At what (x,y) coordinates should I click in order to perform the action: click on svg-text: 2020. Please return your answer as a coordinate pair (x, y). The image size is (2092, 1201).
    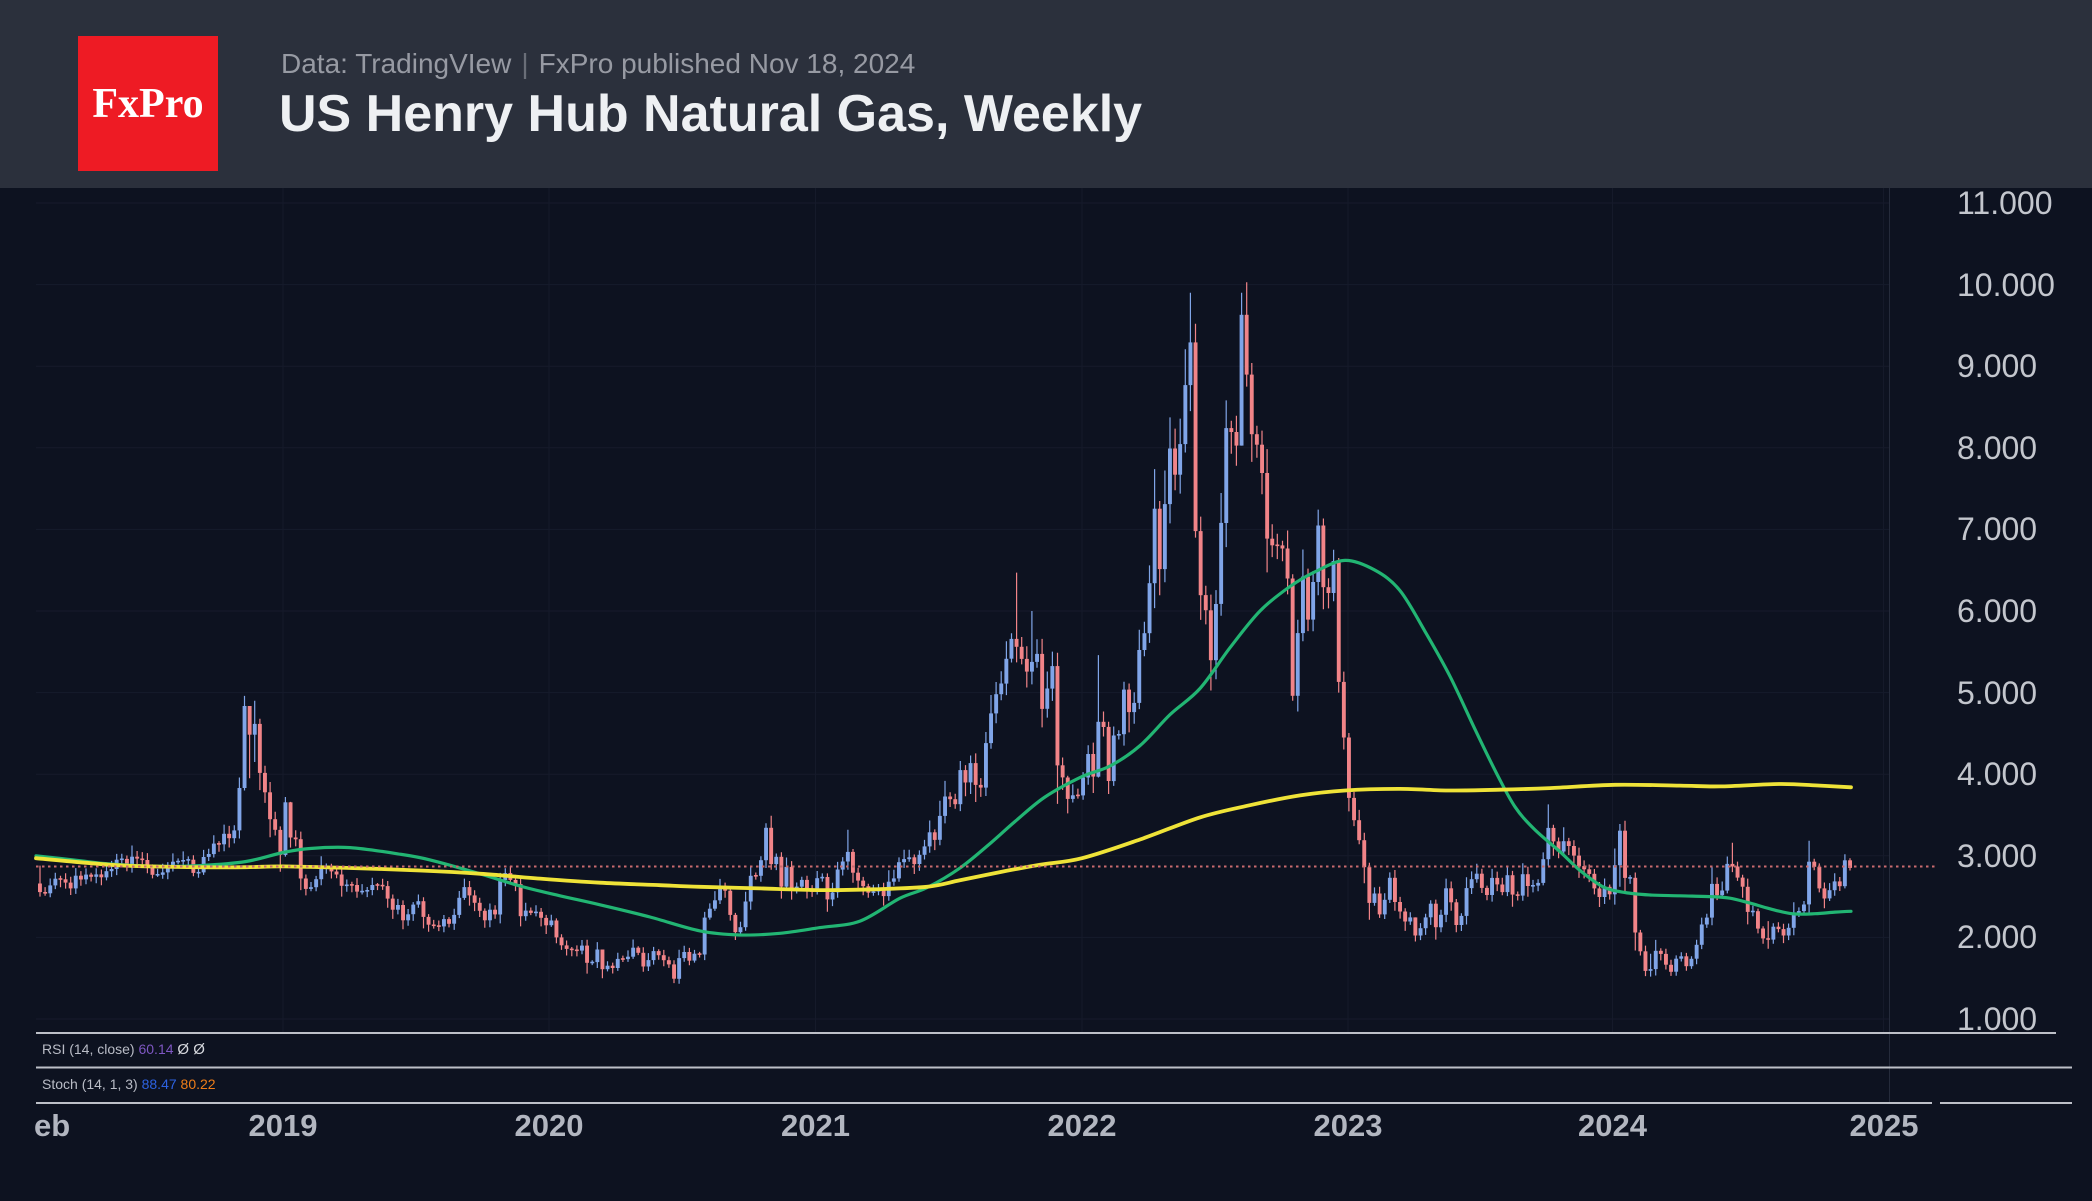
    Looking at the image, I should click on (549, 1125).